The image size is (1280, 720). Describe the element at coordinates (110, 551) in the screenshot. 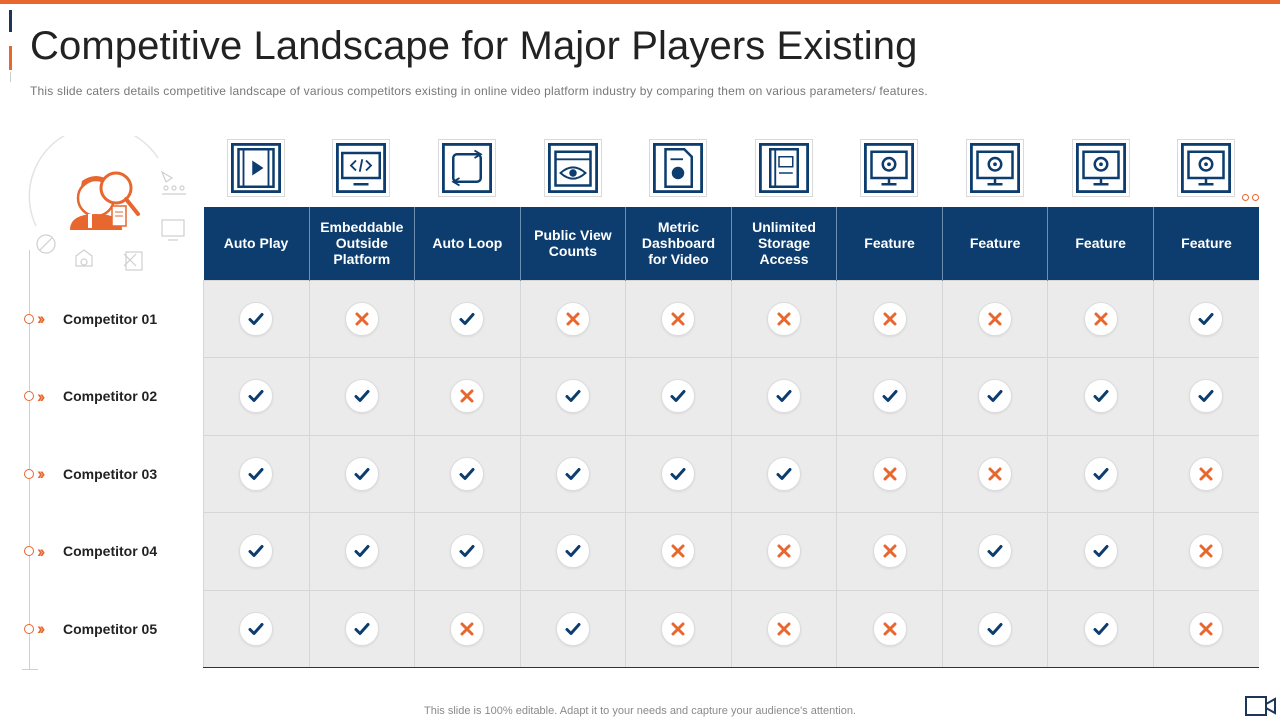

I see `competitor-name: Competitor 04` at that location.